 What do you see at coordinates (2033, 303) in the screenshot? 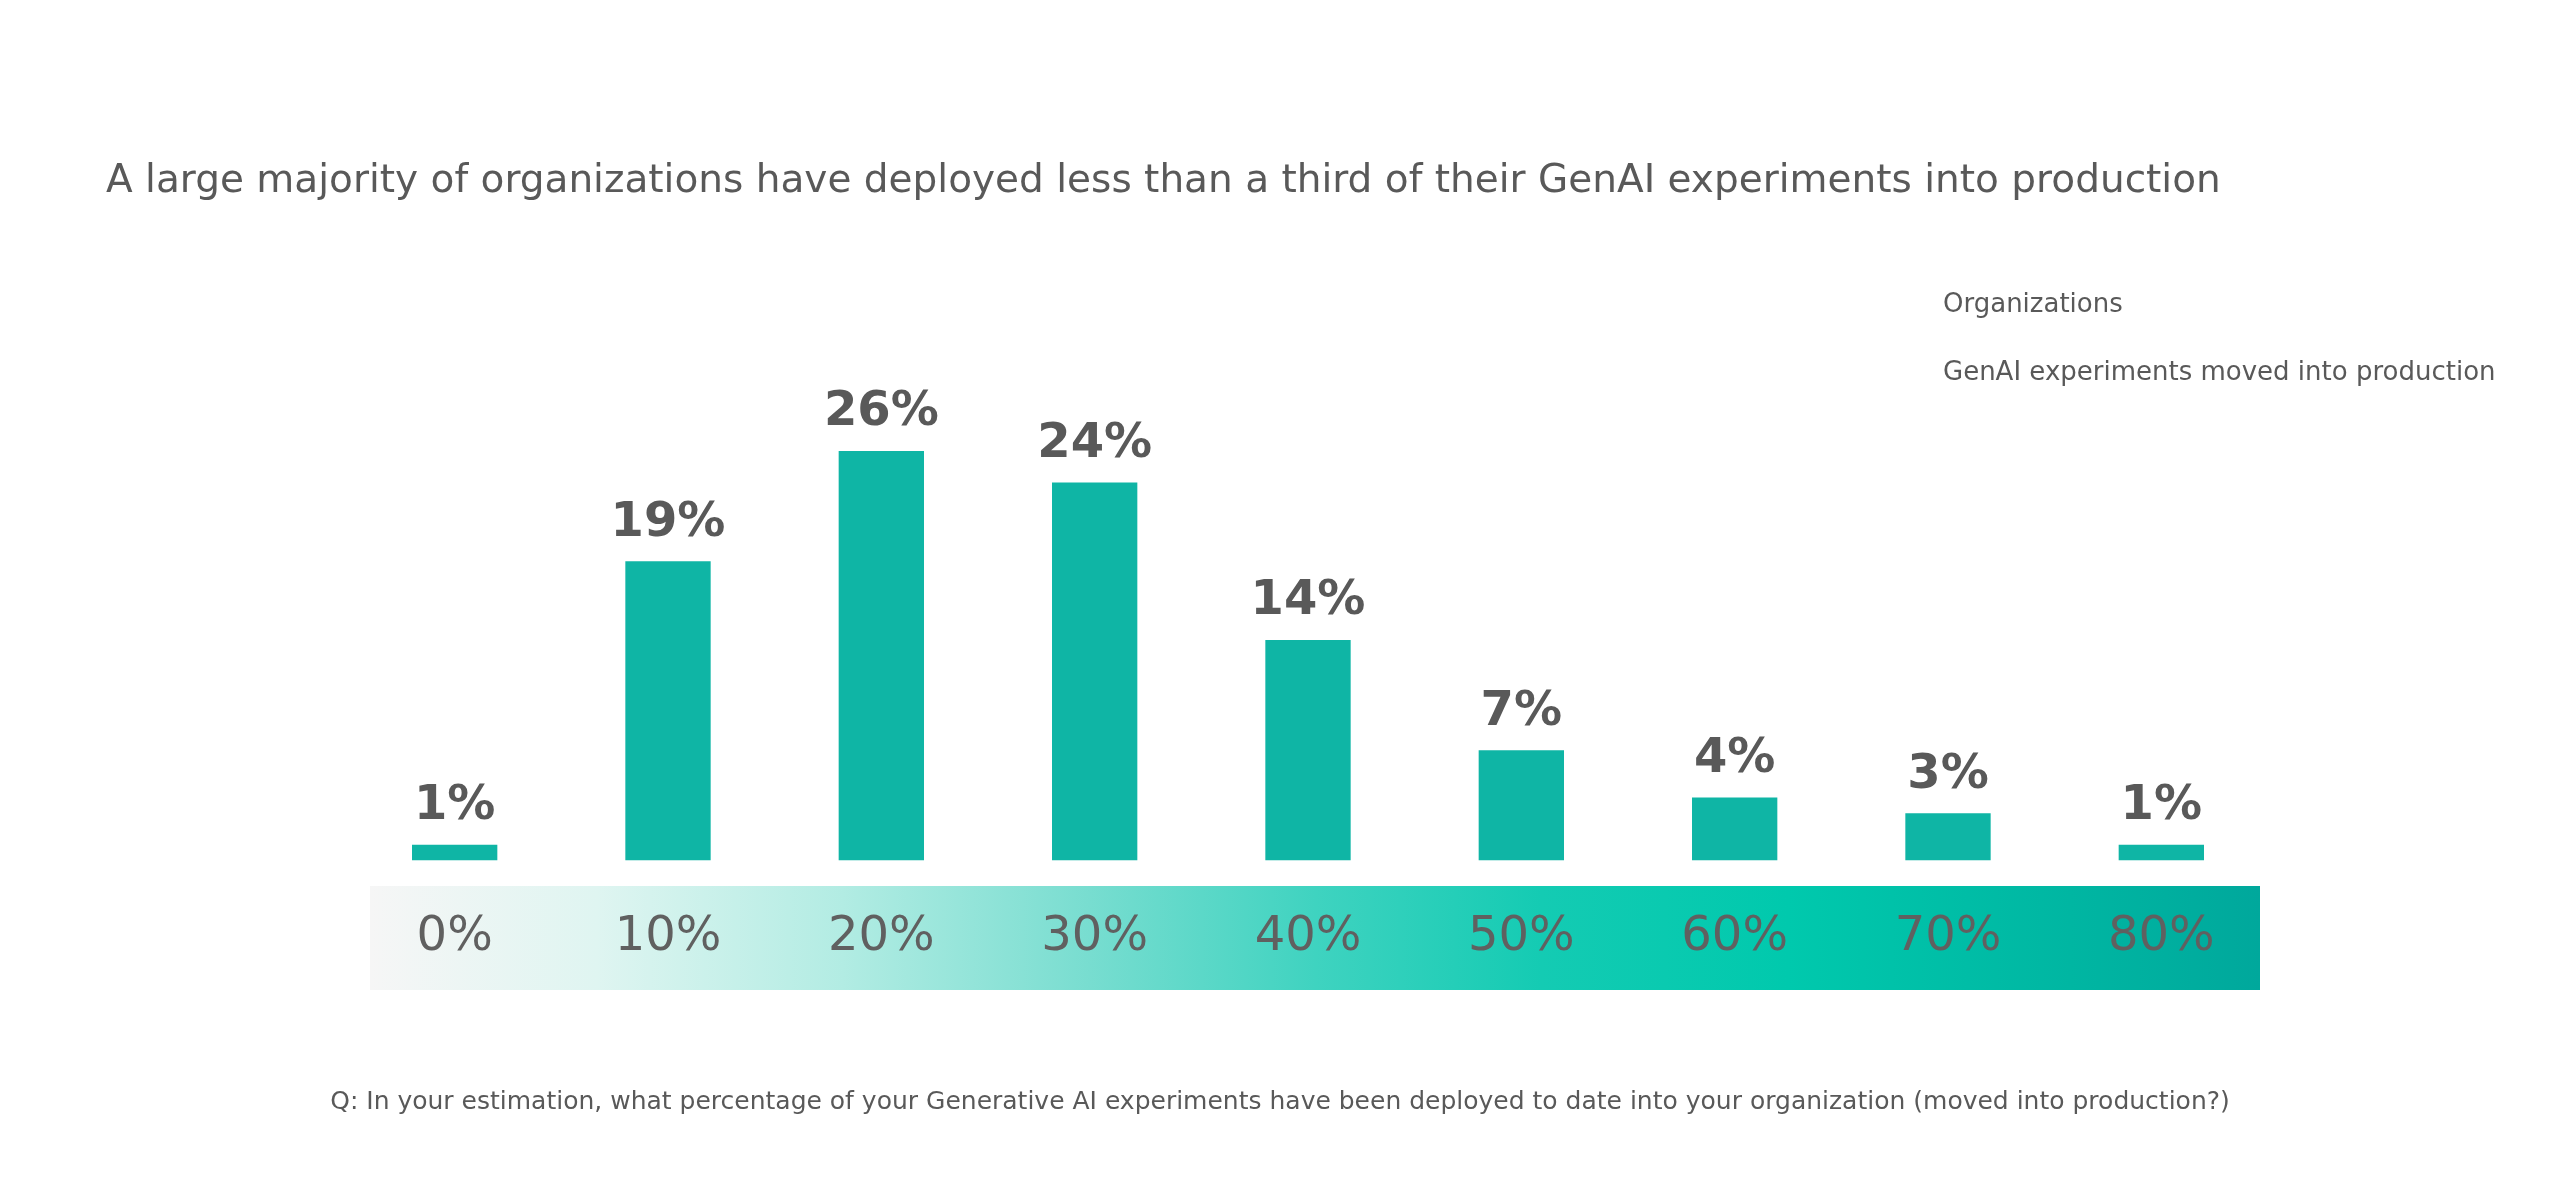
I see `text: Organizations` at bounding box center [2033, 303].